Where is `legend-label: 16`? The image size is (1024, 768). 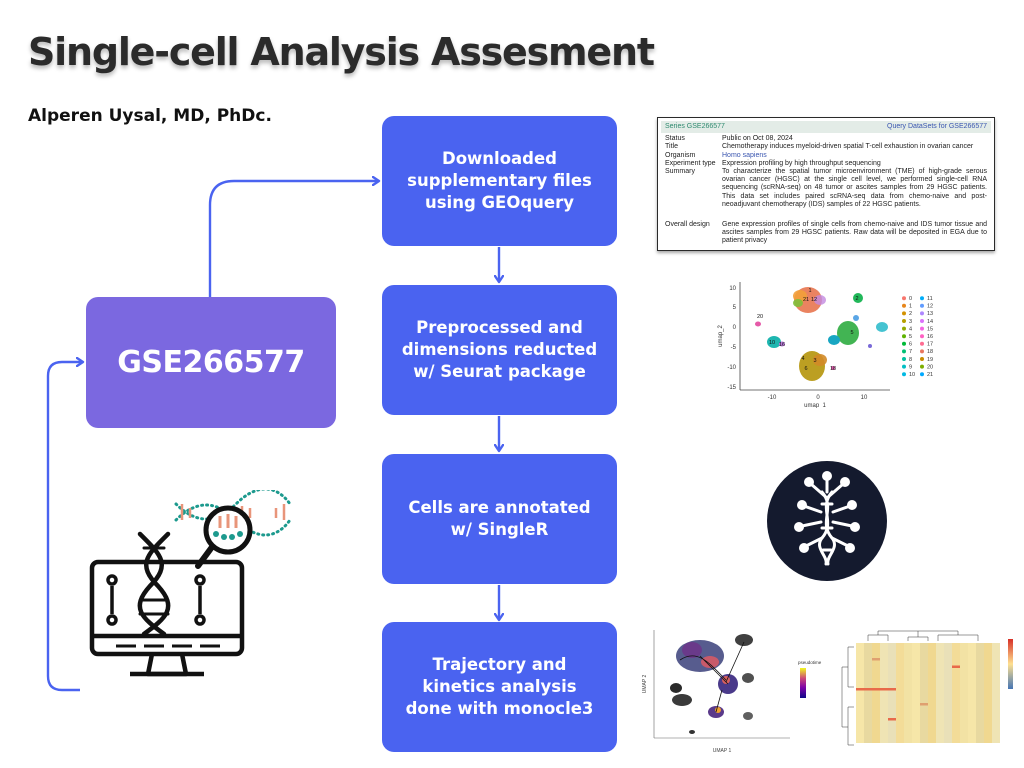 legend-label: 16 is located at coordinates (930, 337).